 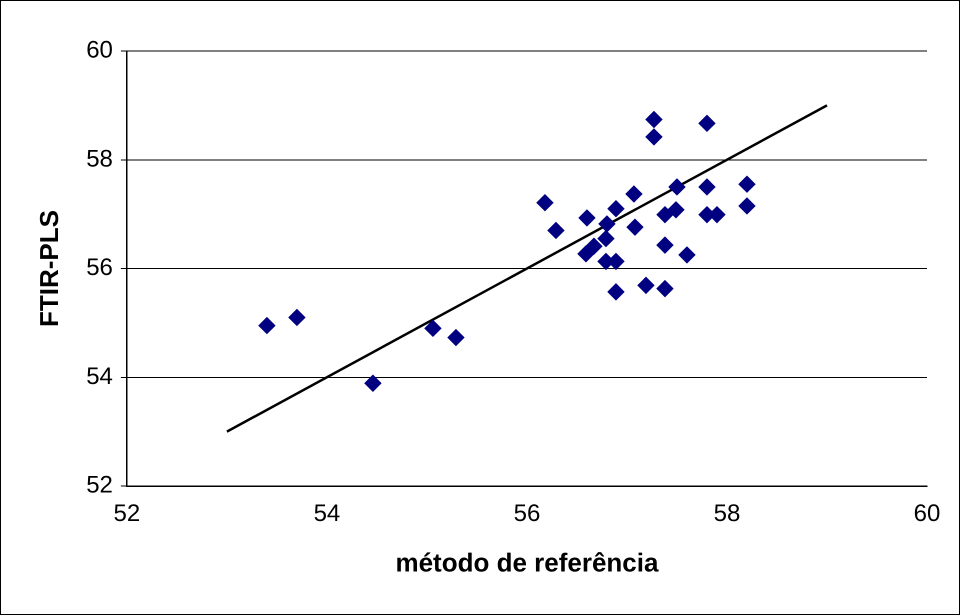 I want to click on x-tick-label: 52, so click(x=127, y=514).